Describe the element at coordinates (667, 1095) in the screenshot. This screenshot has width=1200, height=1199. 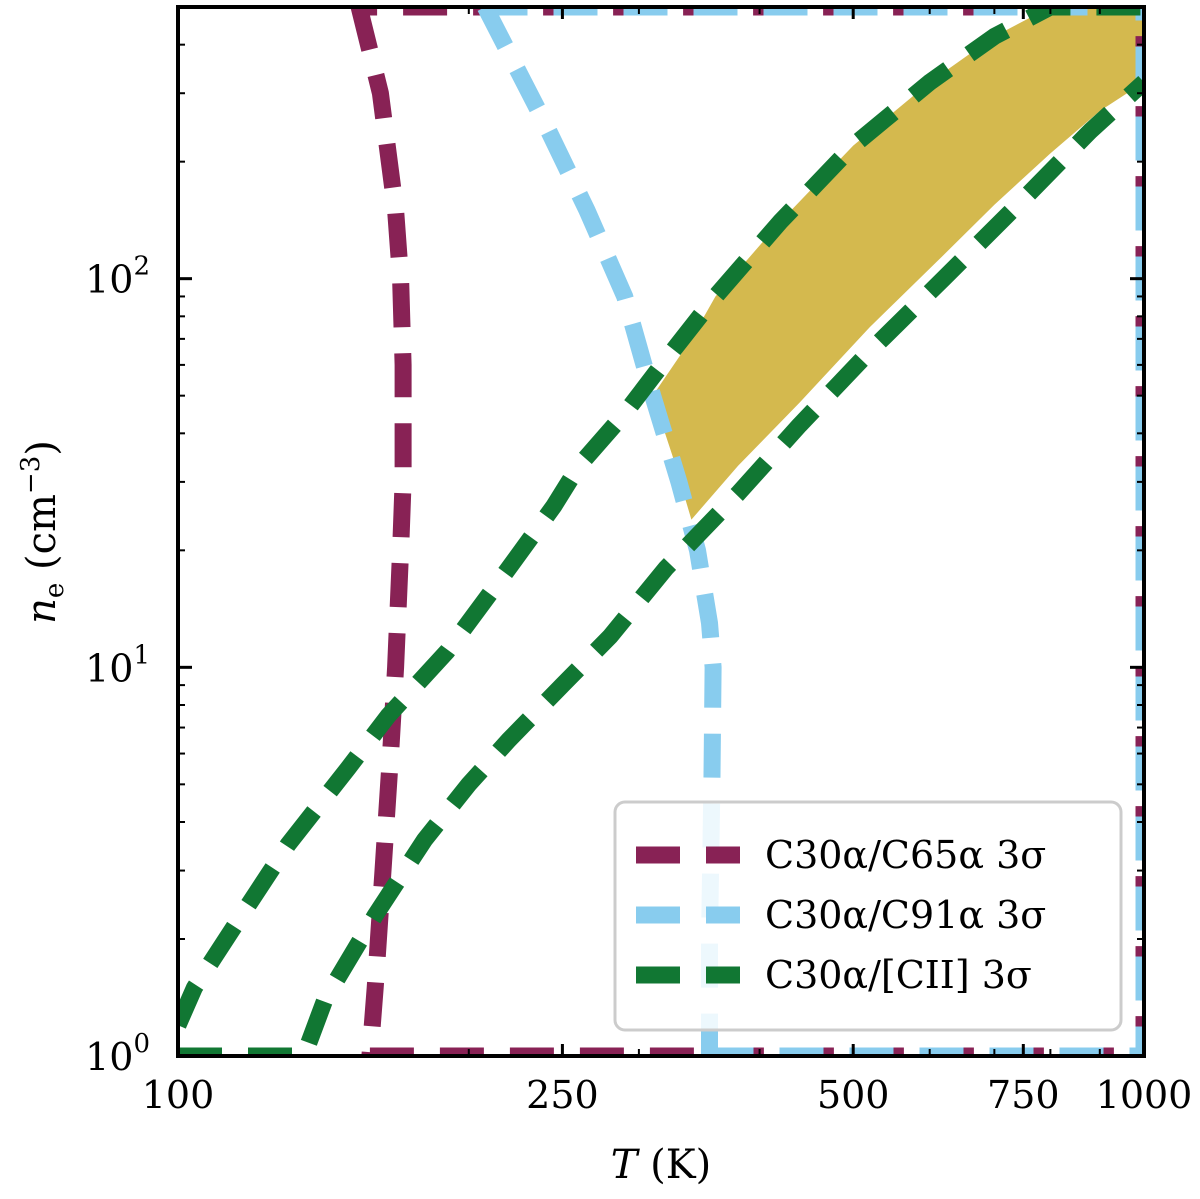
I see `x-tick-labels: 100 250 500 750 1000` at that location.